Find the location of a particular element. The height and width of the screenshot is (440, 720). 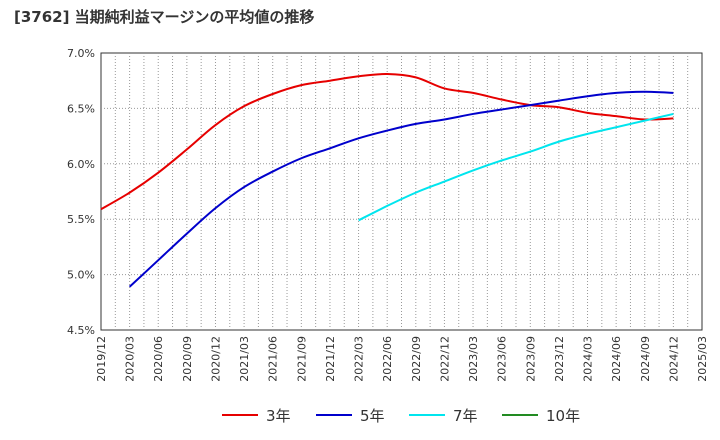

legend-item: 5年 is located at coordinates (350, 415).